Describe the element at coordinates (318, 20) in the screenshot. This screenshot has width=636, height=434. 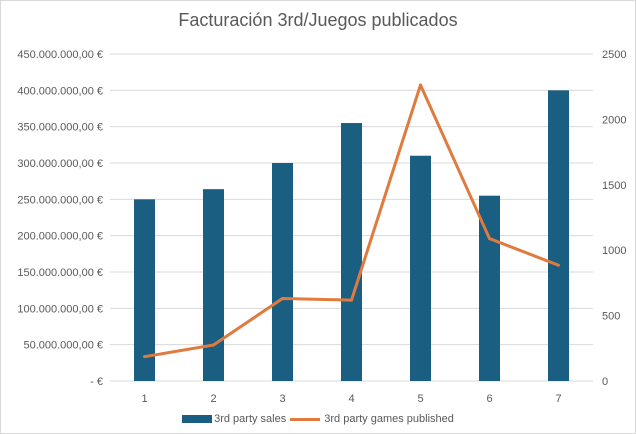
I see `chart-title: Facturación 3rd/Juegos publicados` at that location.